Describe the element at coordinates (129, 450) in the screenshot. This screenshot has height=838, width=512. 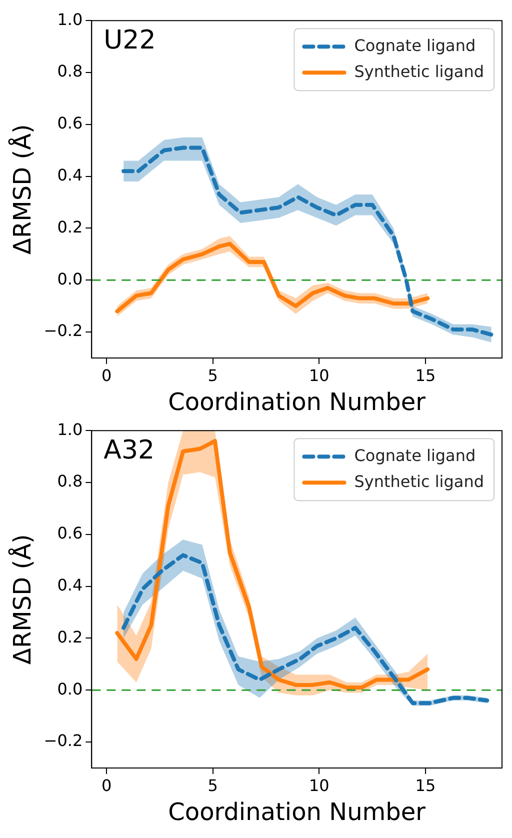
I see `annotation: A32` at that location.